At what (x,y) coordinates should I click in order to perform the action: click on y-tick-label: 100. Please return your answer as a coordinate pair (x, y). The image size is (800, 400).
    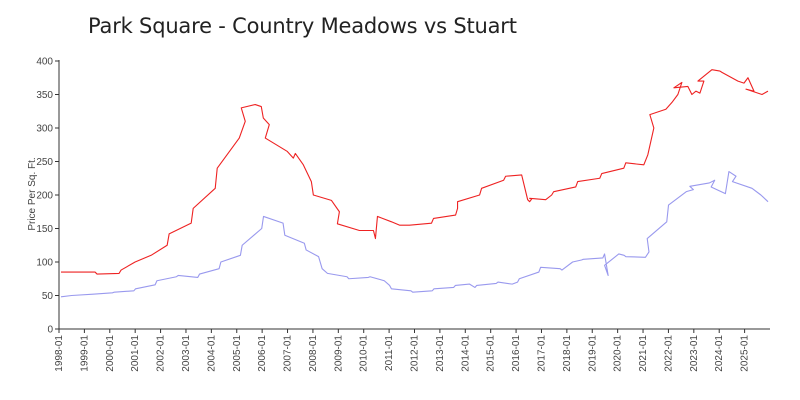
    Looking at the image, I should click on (44, 263).